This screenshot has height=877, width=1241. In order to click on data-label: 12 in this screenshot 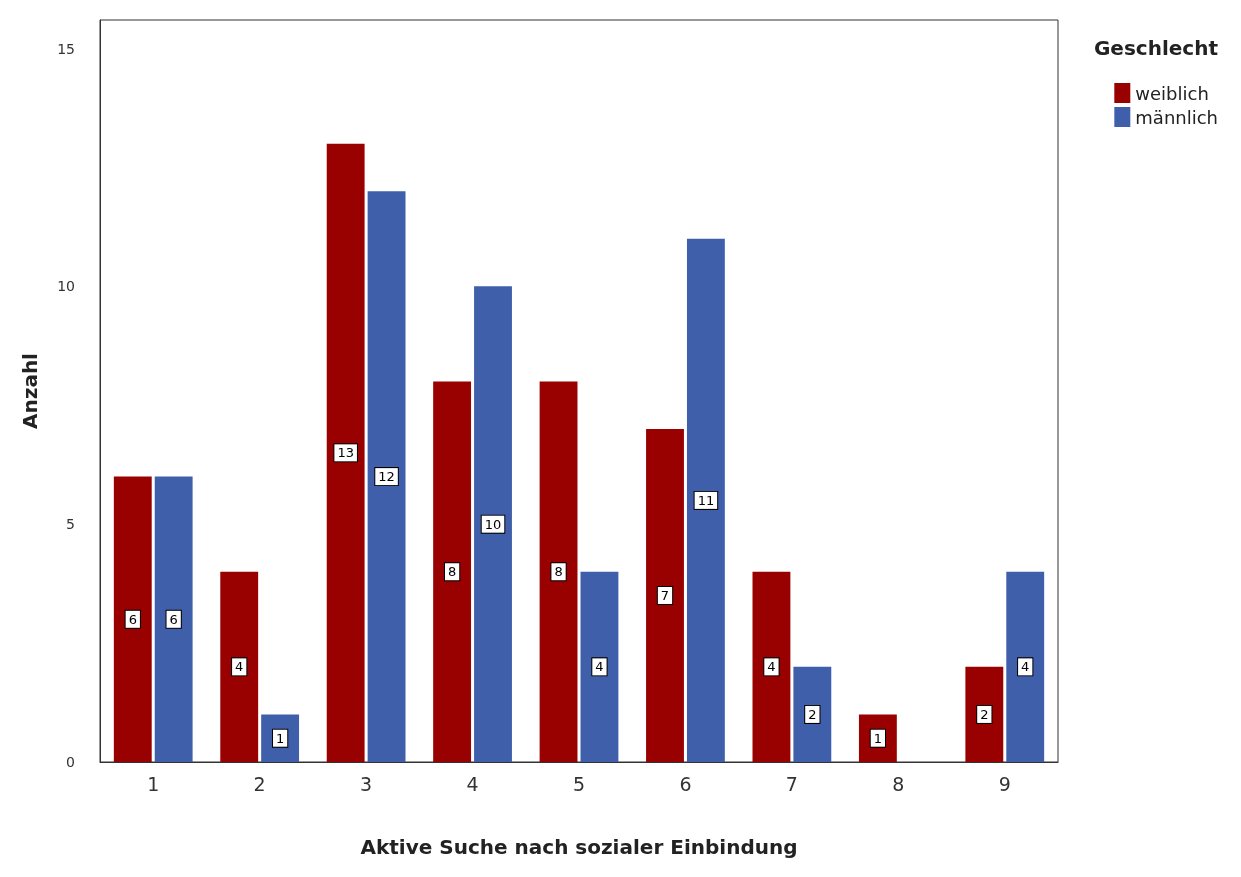, I will do `click(386, 477)`.